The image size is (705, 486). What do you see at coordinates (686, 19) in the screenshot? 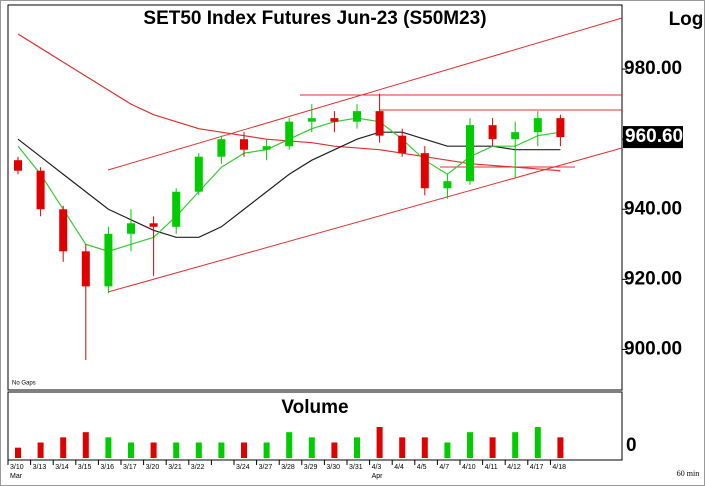
I see `scale-label: Log` at bounding box center [686, 19].